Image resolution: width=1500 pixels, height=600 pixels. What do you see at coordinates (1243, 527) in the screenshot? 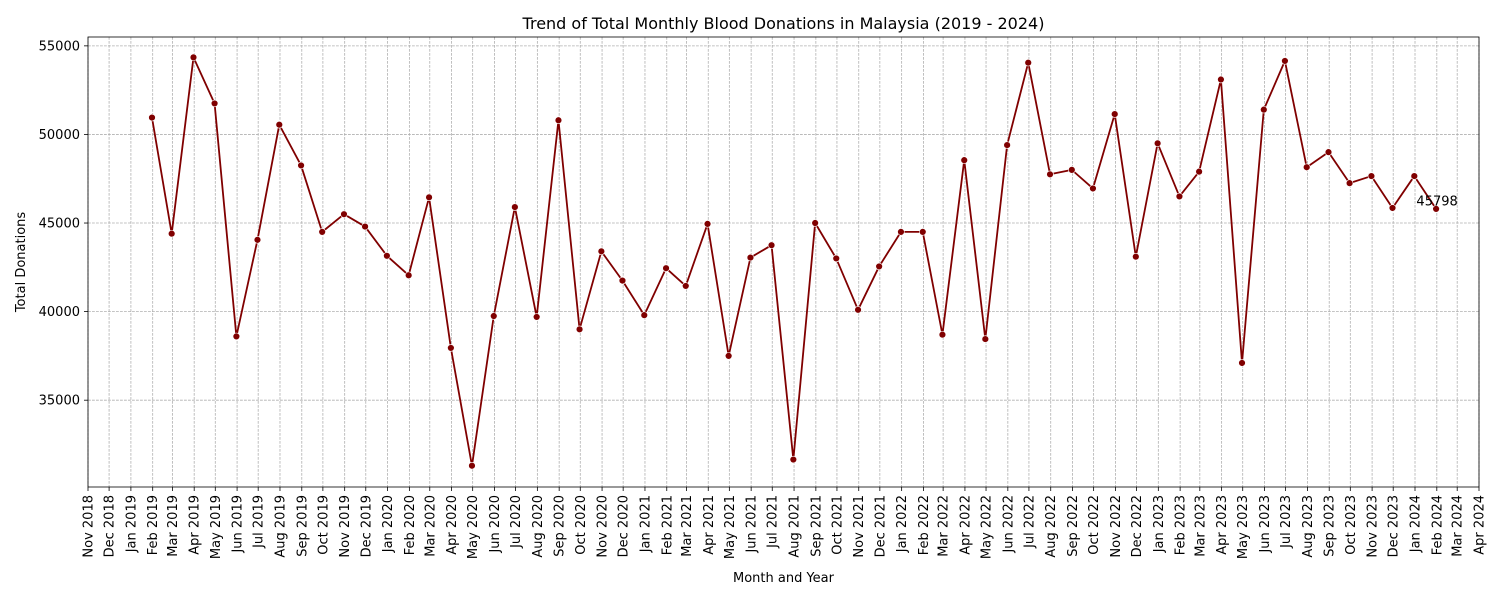
I see `x-tick-label: May 2023` at bounding box center [1243, 527].